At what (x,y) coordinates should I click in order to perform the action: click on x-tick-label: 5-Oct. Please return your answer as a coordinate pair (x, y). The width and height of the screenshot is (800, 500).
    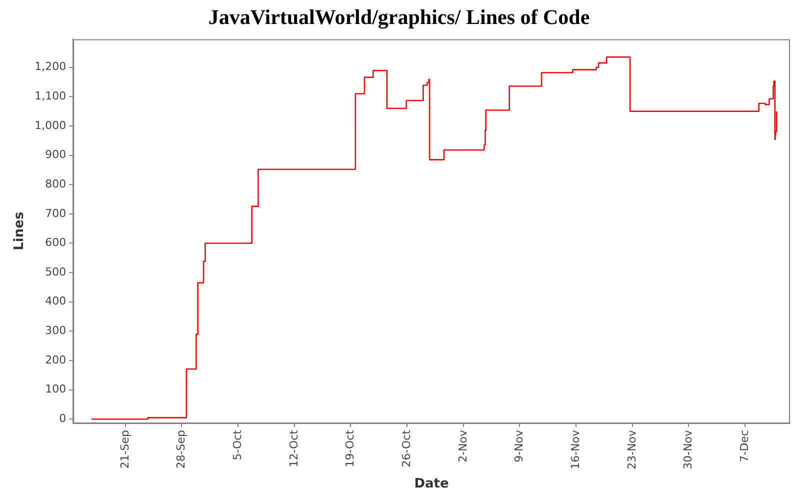
    Looking at the image, I should click on (237, 444).